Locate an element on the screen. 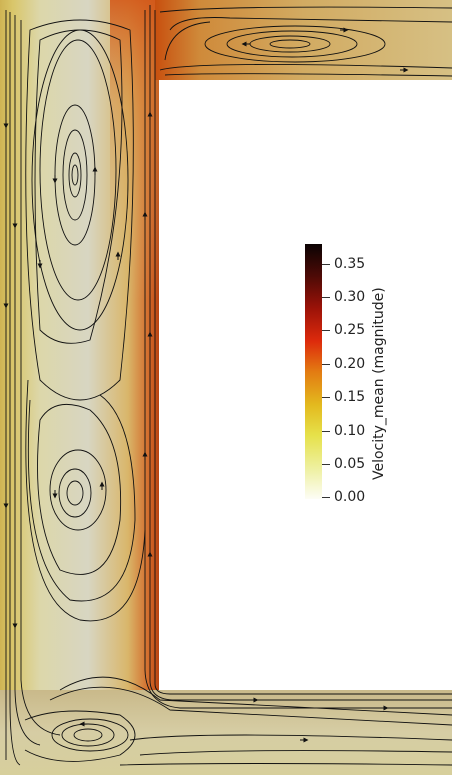  colorbar-tick-label: 0.35 is located at coordinates (350, 264).